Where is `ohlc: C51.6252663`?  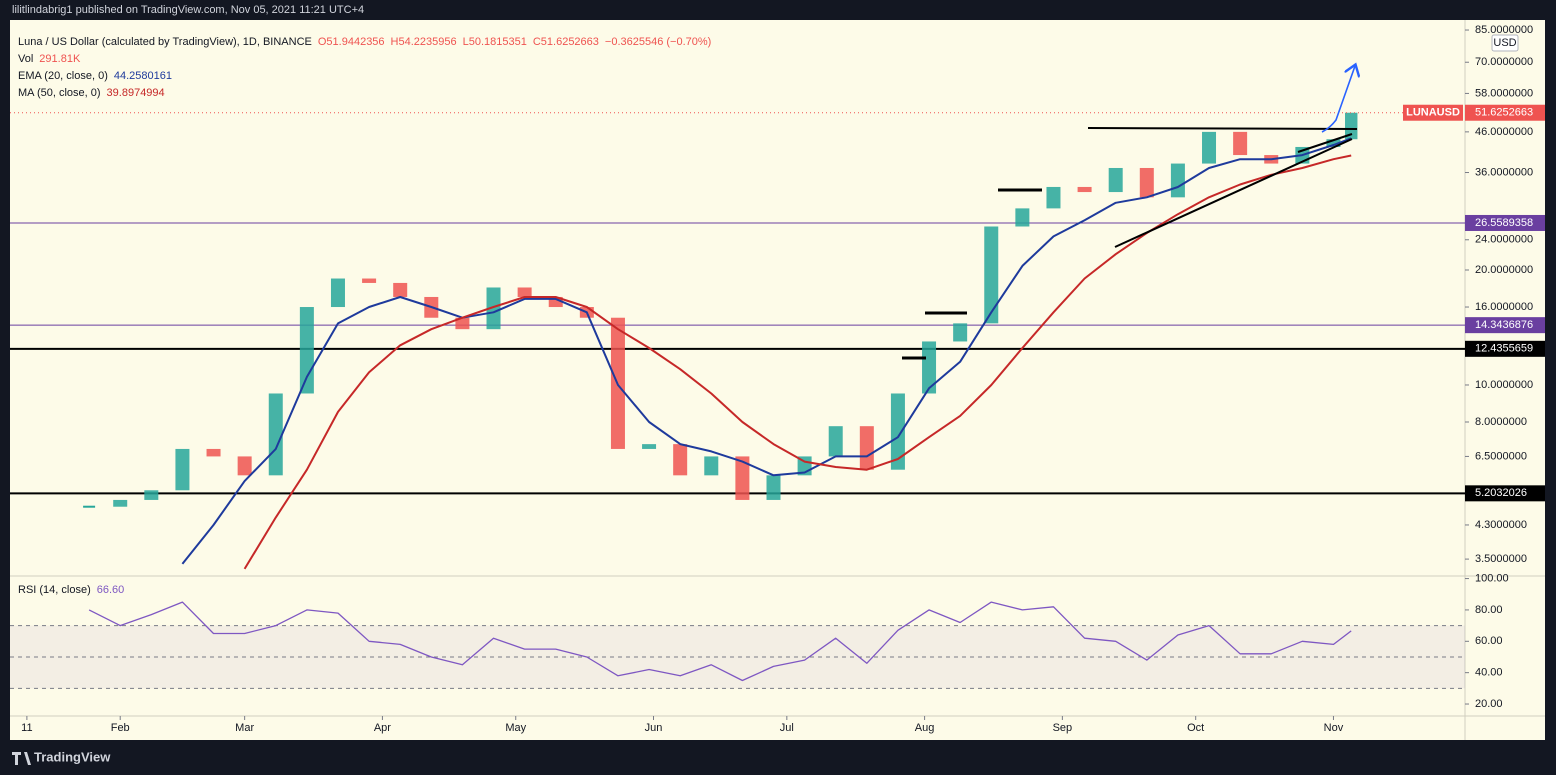 ohlc: C51.6252663 is located at coordinates (566, 42).